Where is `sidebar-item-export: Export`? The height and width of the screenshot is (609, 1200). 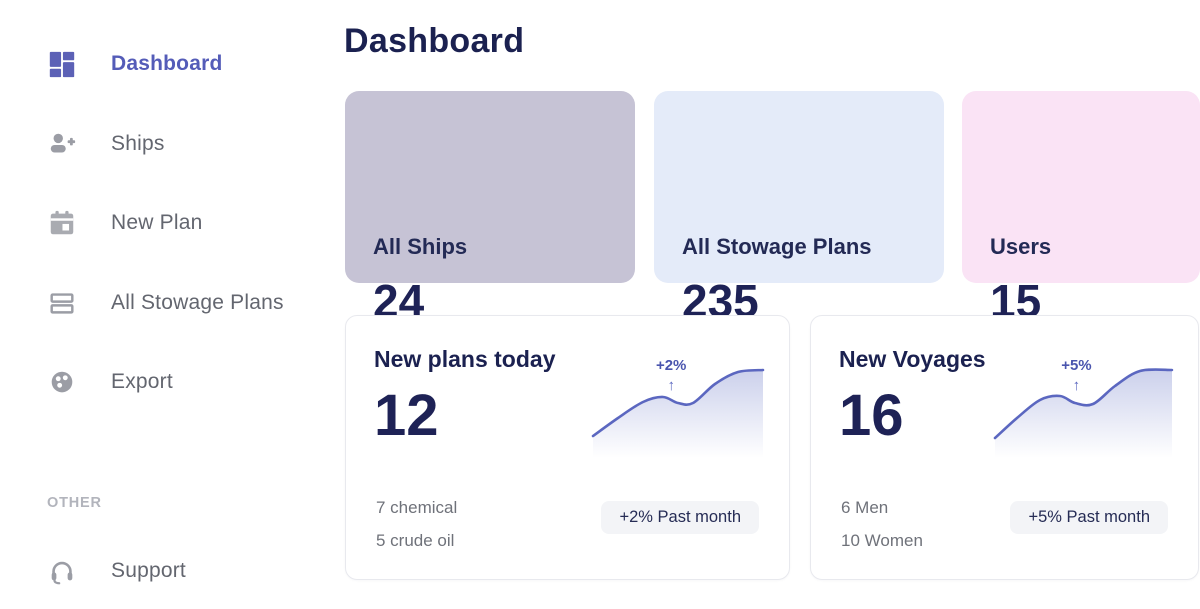 sidebar-item-export: Export is located at coordinates (109, 382).